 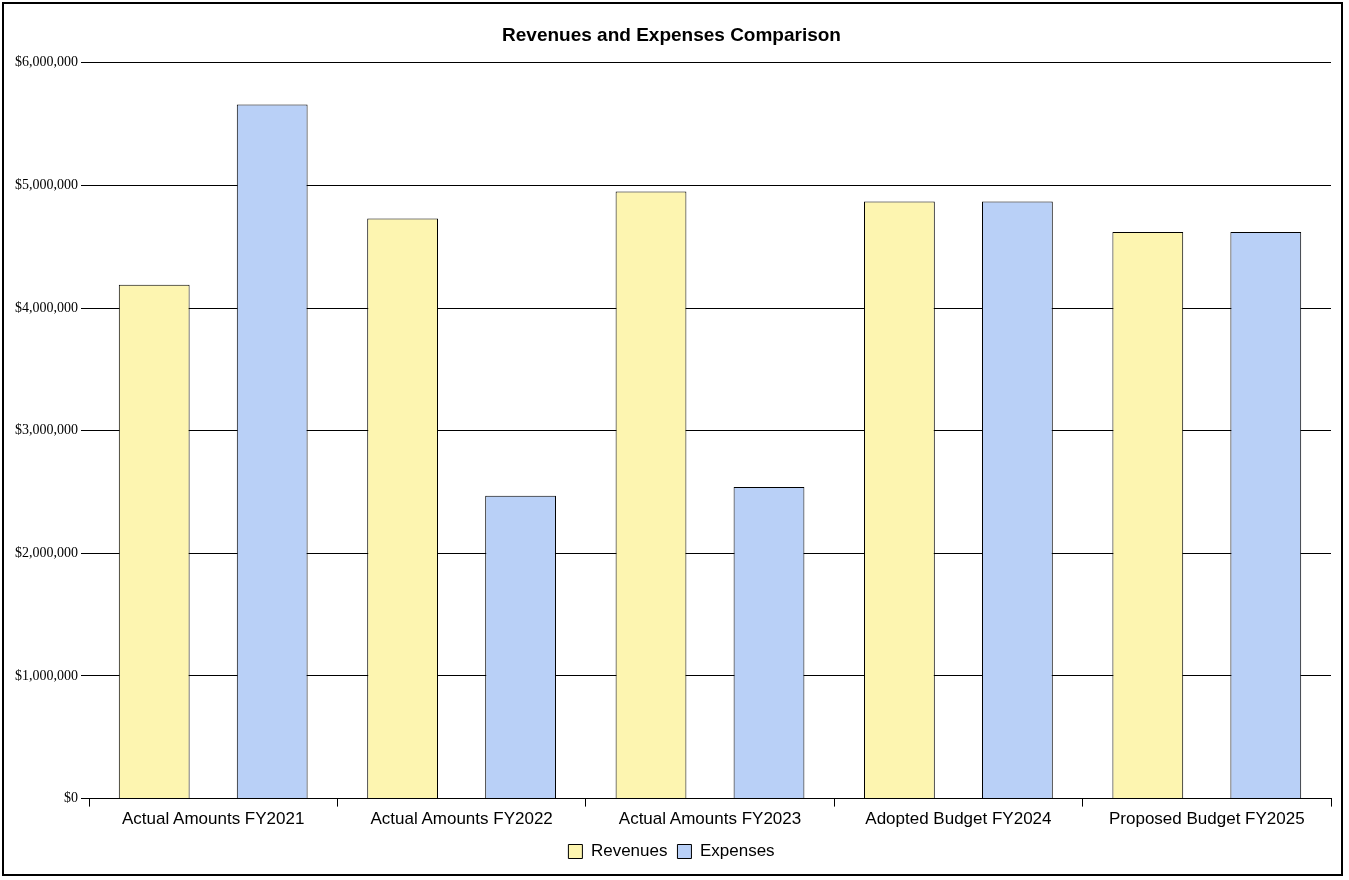 What do you see at coordinates (46, 307) in the screenshot?
I see `y-tick-label: $4,000,000` at bounding box center [46, 307].